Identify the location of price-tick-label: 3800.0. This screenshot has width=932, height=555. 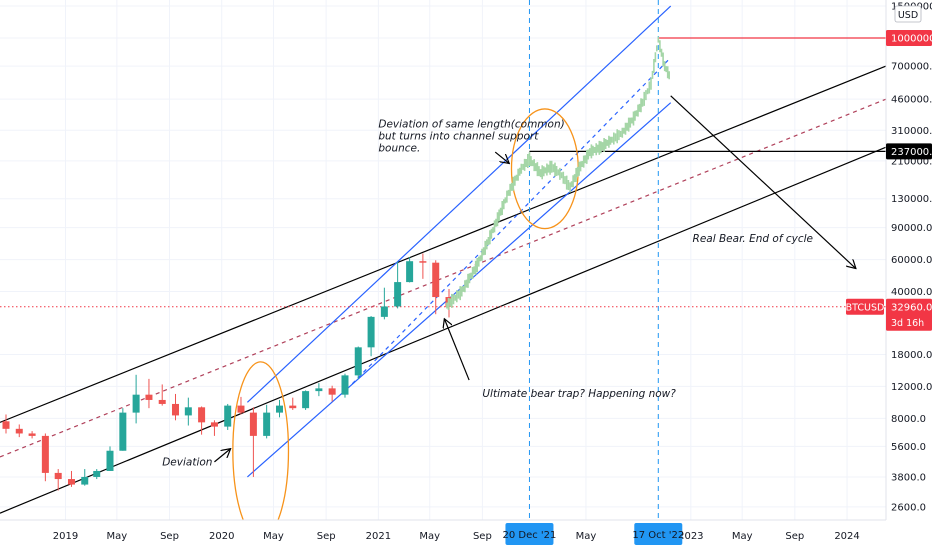
(908, 477).